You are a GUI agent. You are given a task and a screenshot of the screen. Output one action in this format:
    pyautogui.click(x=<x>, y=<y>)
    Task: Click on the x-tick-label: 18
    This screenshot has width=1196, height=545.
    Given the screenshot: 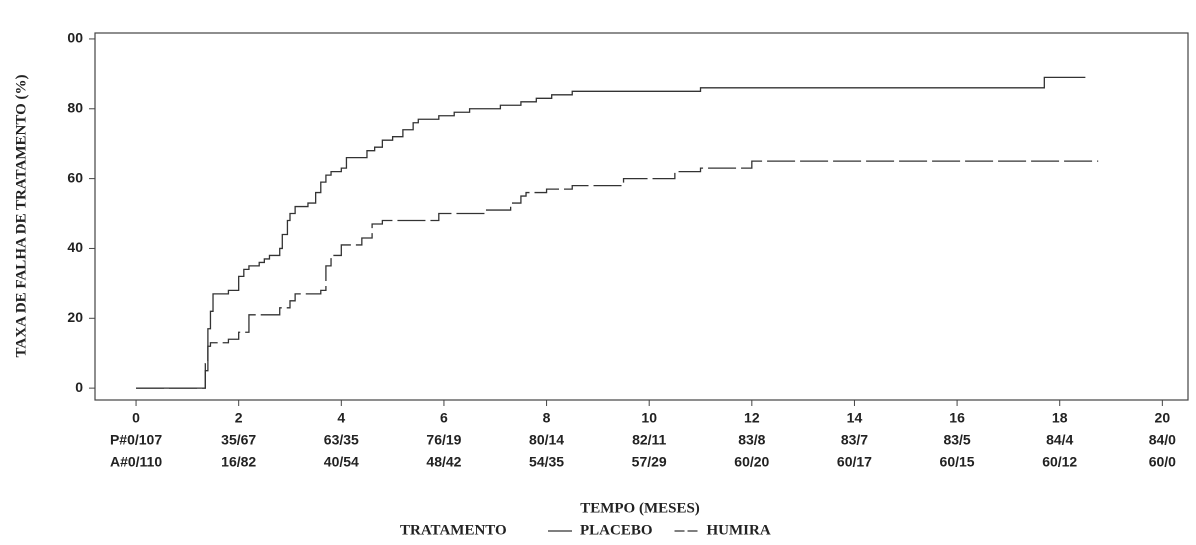 What is the action you would take?
    pyautogui.click(x=1060, y=418)
    